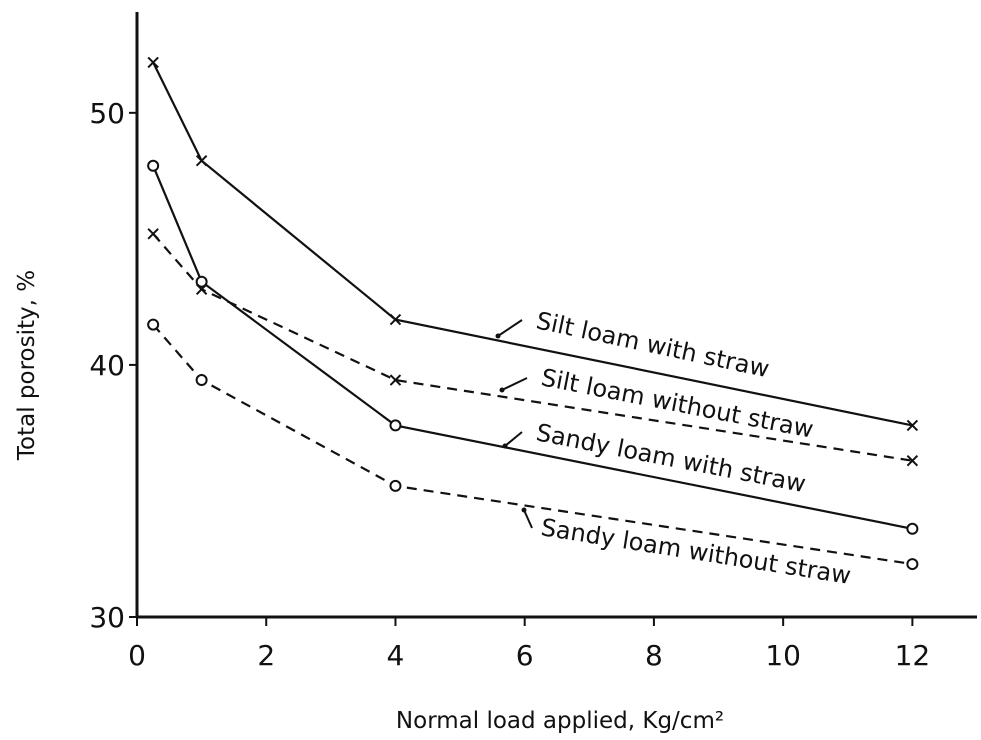 The height and width of the screenshot is (740, 981). What do you see at coordinates (107, 365) in the screenshot?
I see `y-tick-label: 40` at bounding box center [107, 365].